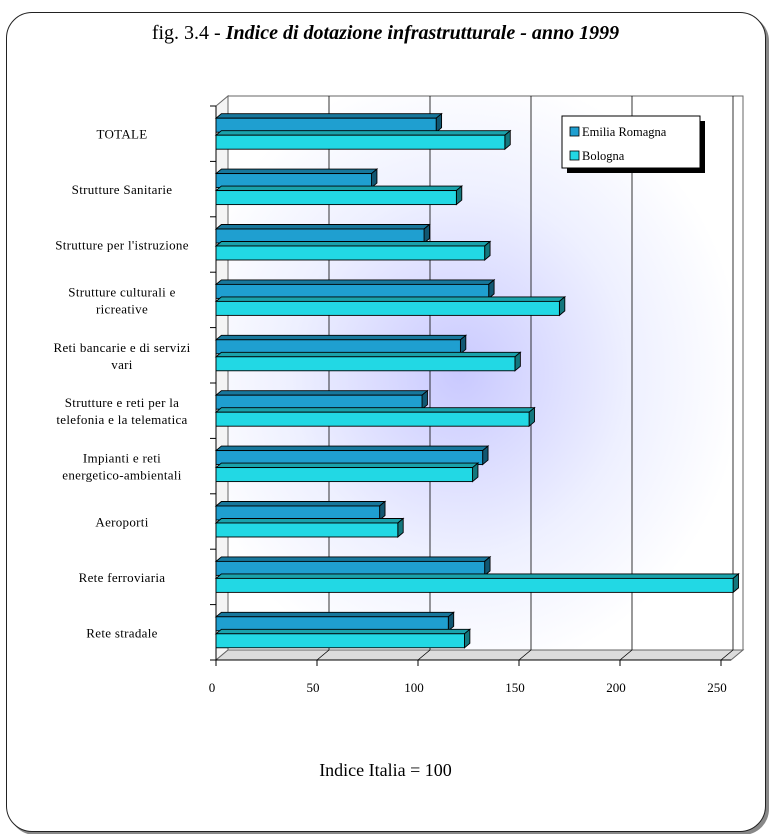 The image size is (771, 834). I want to click on x-tick-label: 100, so click(414, 687).